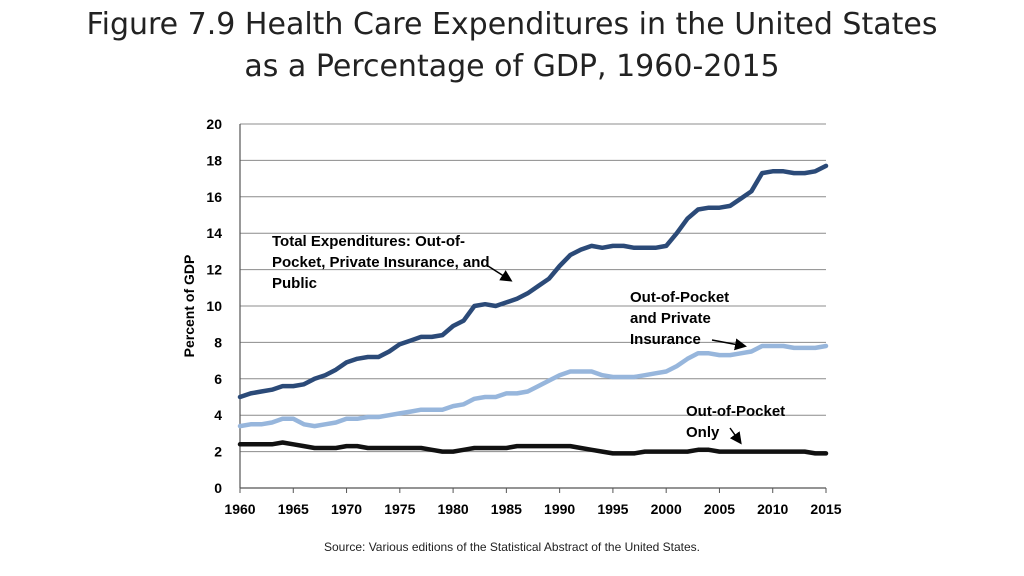 Image resolution: width=1024 pixels, height=576 pixels. Describe the element at coordinates (500, 273) in the screenshot. I see `total-expenditures-label-arrow` at that location.